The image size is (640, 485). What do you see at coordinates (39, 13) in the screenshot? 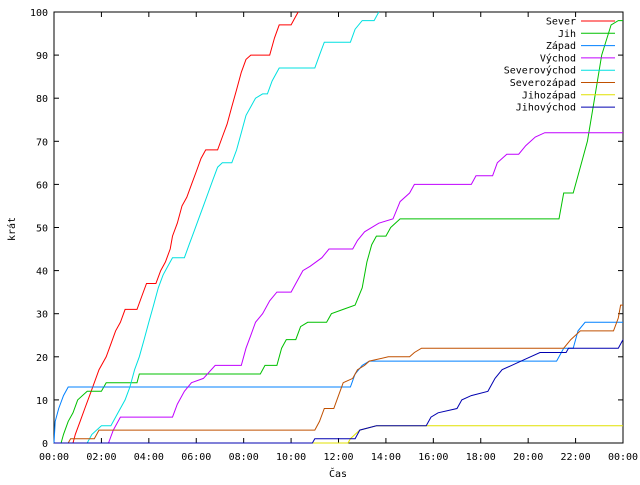
I see `y-tick-label: 100` at bounding box center [39, 13].